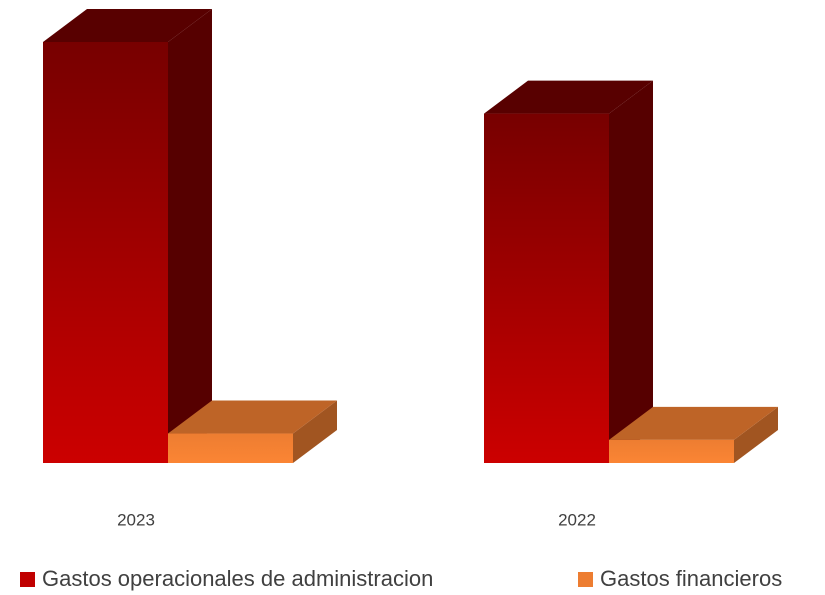 The image size is (825, 595). Describe the element at coordinates (136, 519) in the screenshot. I see `x-tick-label: 2023` at that location.